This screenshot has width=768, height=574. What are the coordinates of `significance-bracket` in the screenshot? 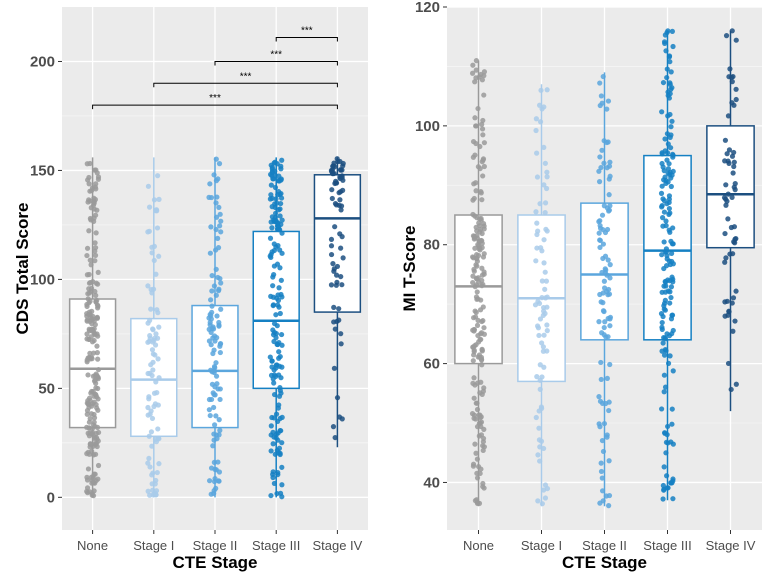 It's located at (306, 39).